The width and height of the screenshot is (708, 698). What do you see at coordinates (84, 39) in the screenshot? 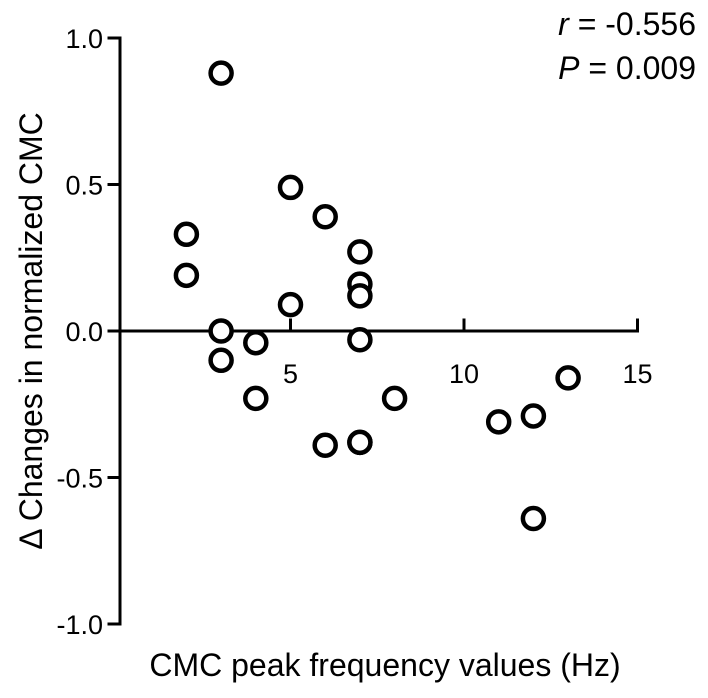
I see `y-tick-label: 1.0` at bounding box center [84, 39].